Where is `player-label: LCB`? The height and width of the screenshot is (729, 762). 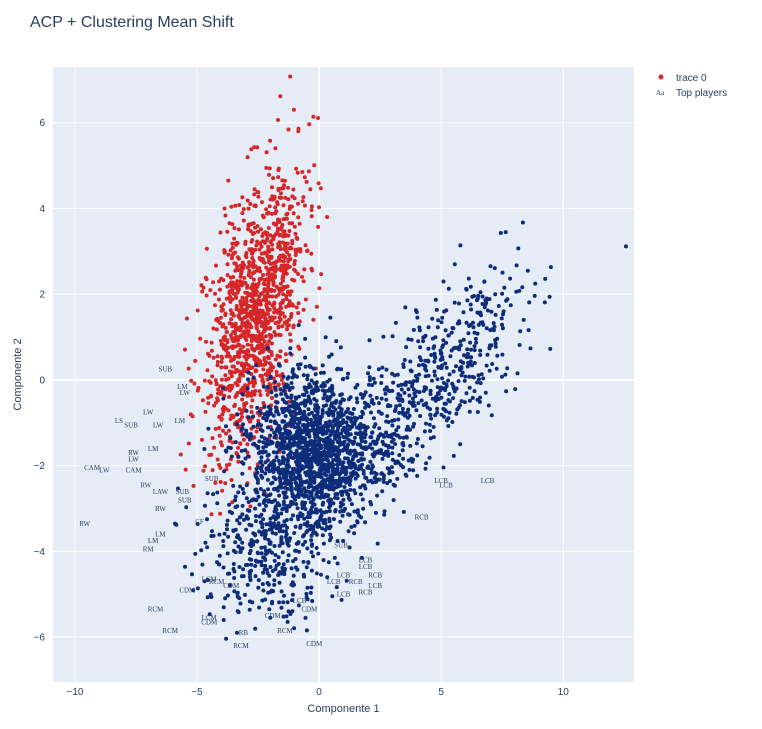
player-label: LCB is located at coordinates (375, 586).